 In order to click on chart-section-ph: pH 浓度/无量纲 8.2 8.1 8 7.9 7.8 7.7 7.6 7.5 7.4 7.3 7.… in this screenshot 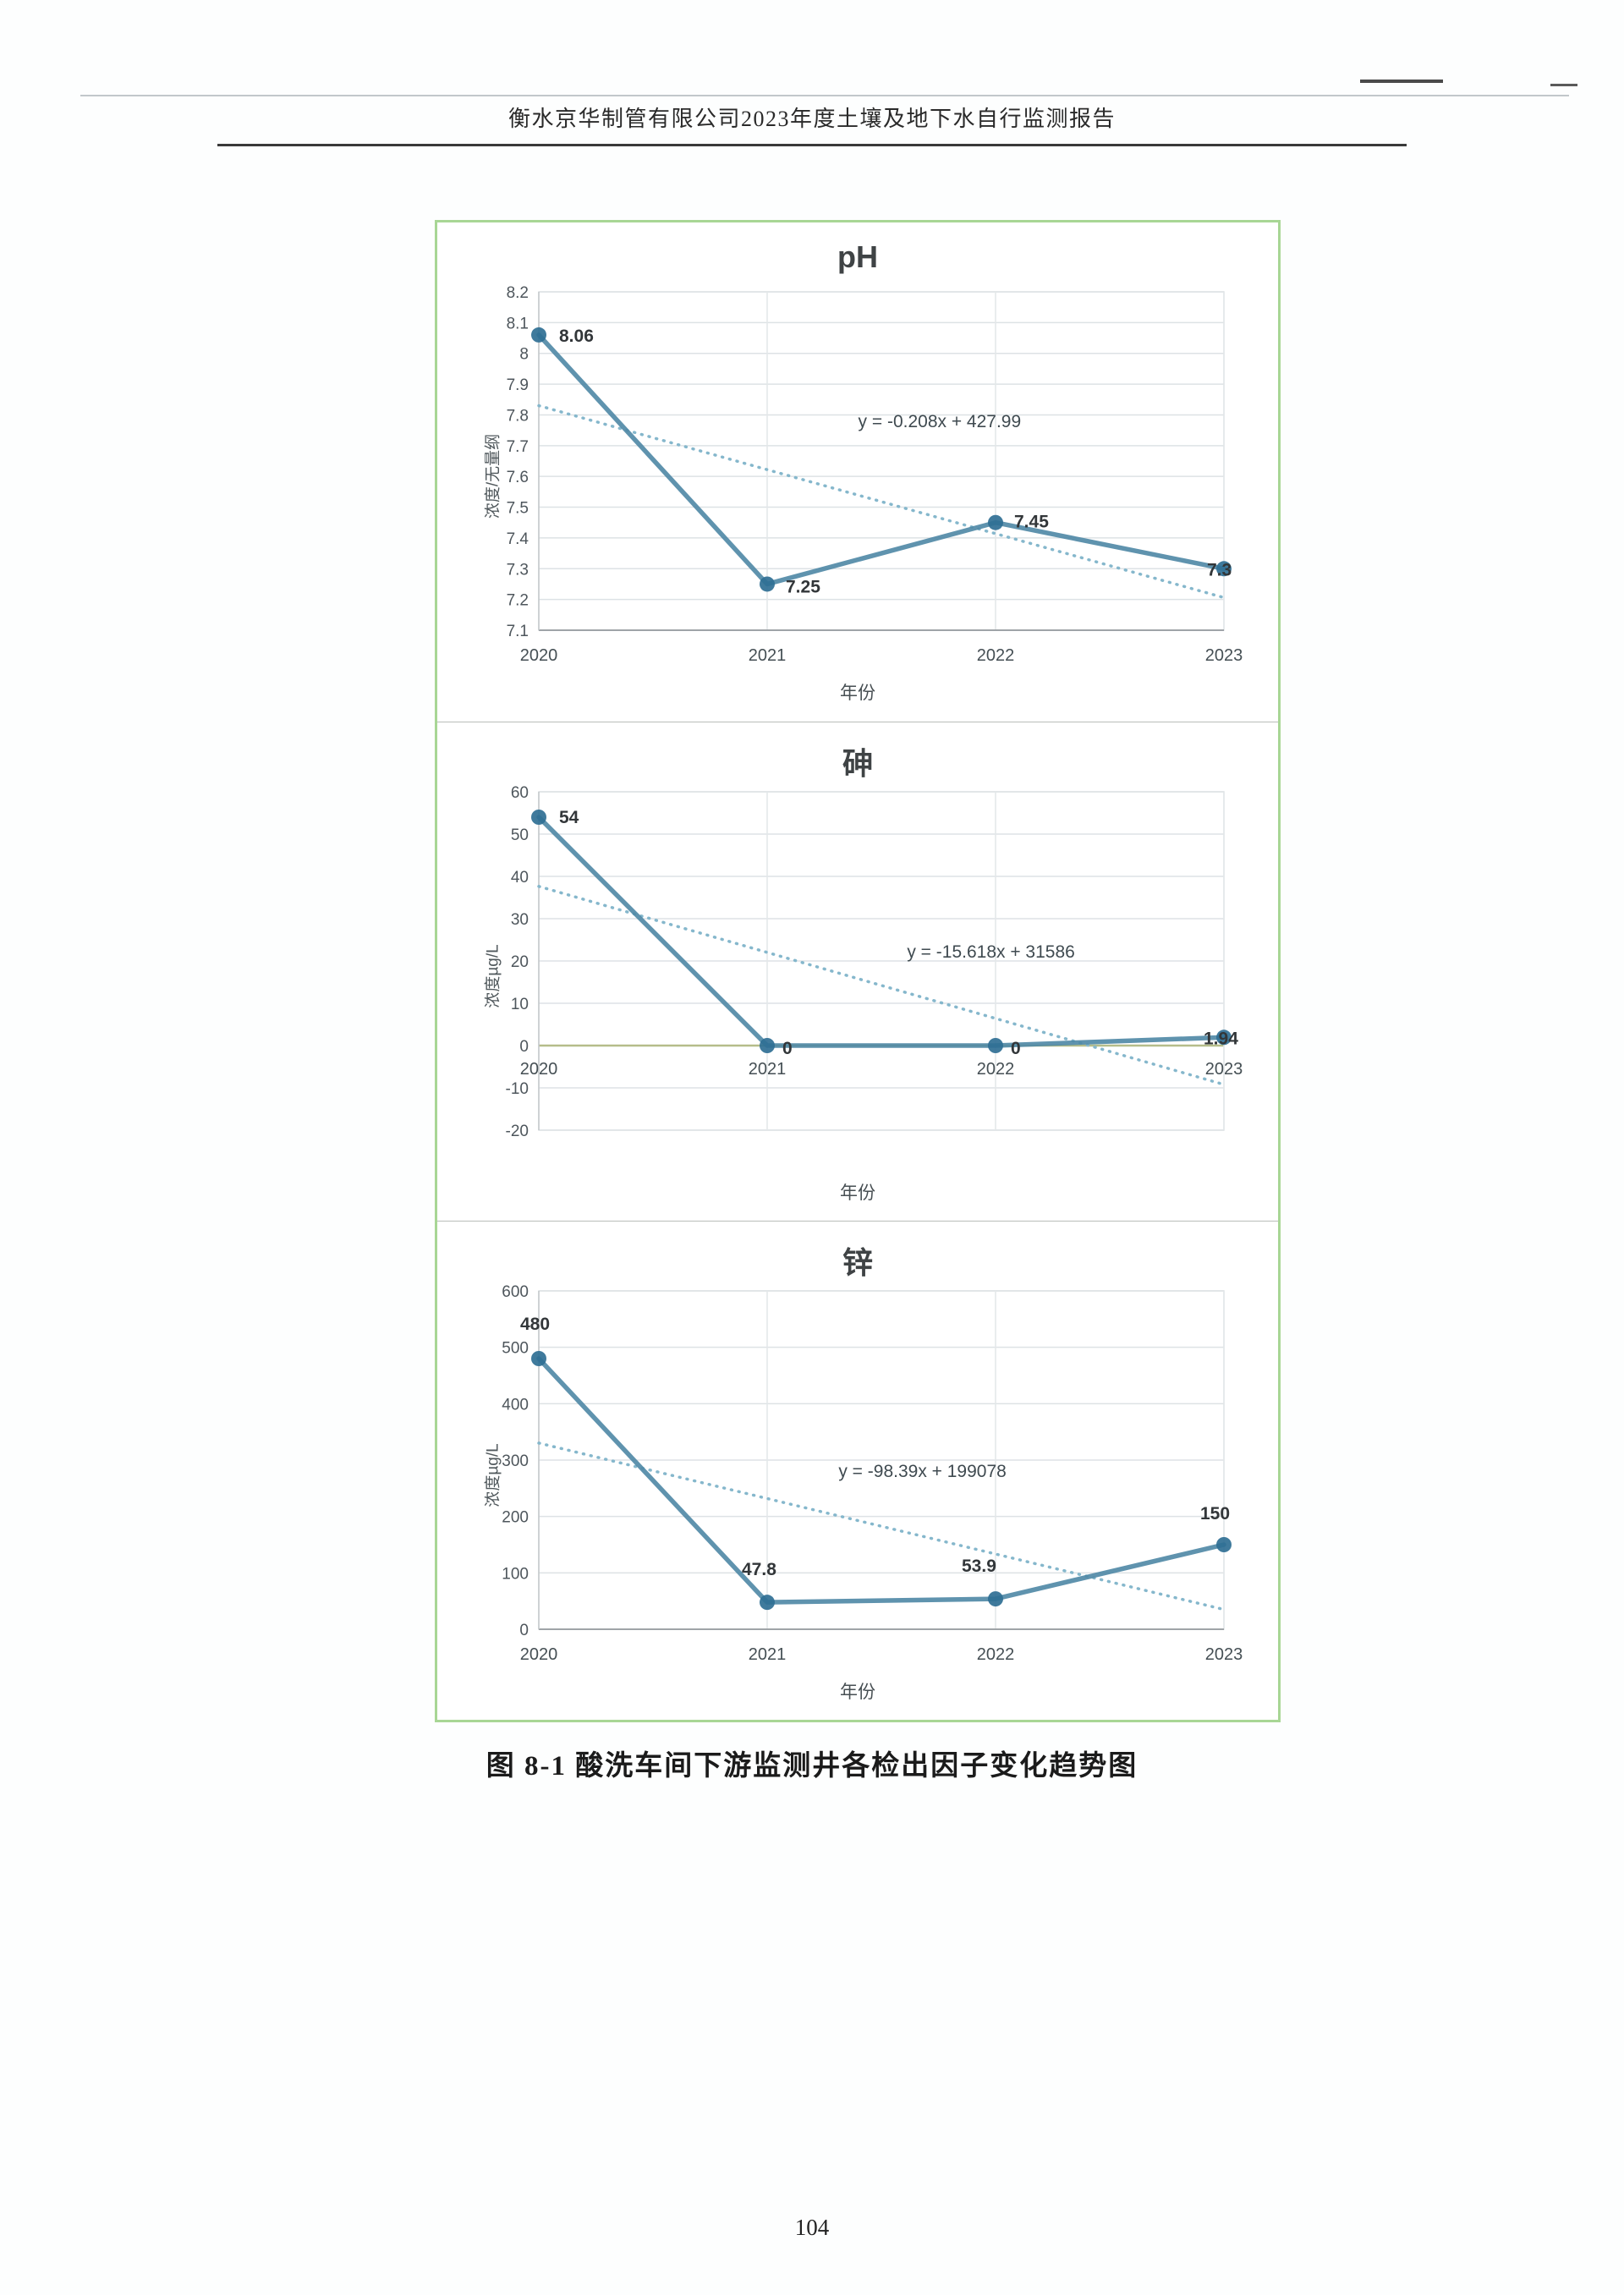, I will do `click(857, 472)`.